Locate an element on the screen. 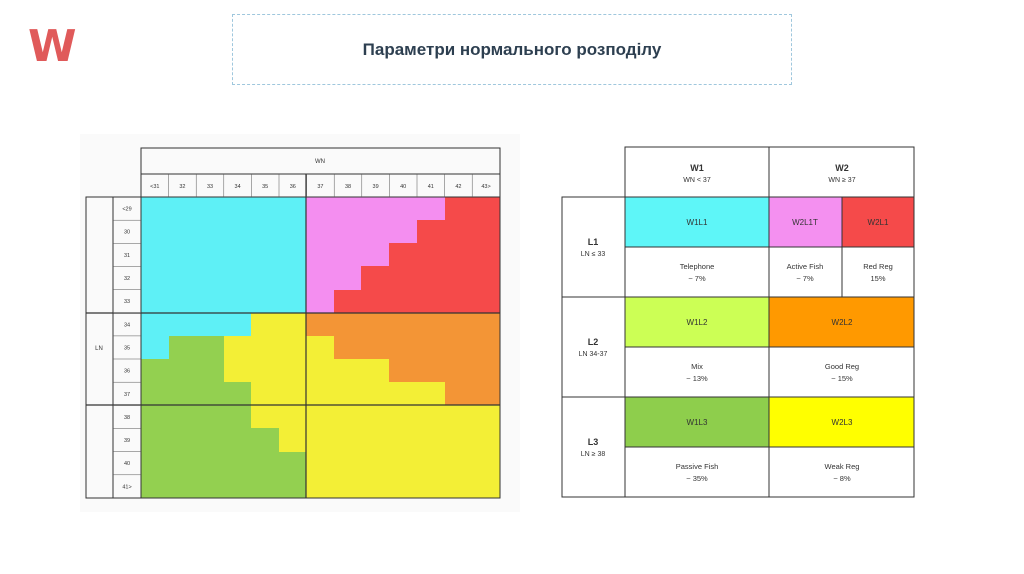 The width and height of the screenshot is (1024, 574). ln-tick-label: 35 is located at coordinates (127, 349).